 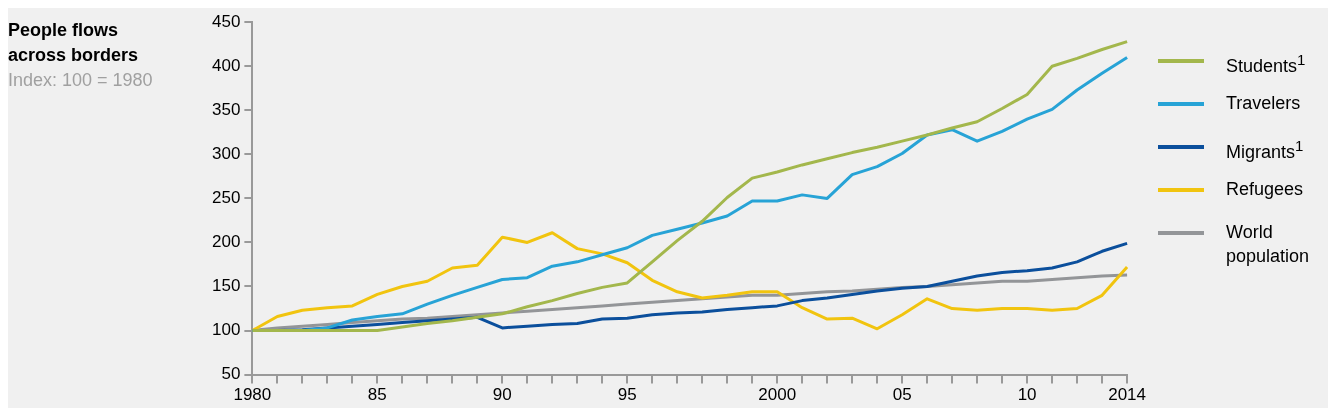 What do you see at coordinates (1268, 243) in the screenshot?
I see `legend-label: World population` at bounding box center [1268, 243].